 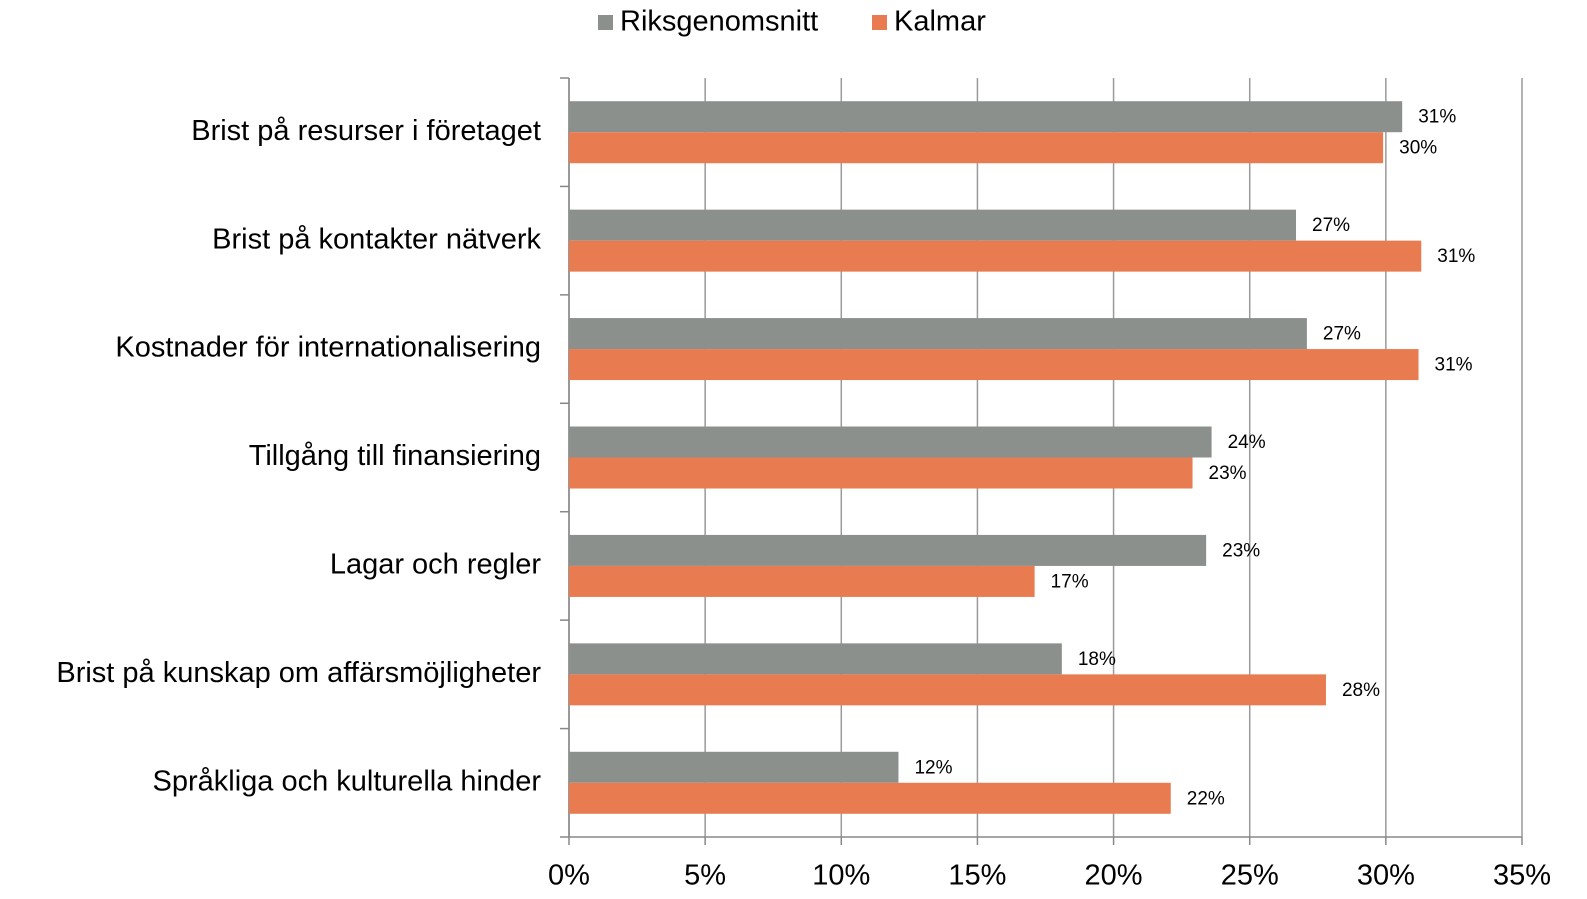 What do you see at coordinates (376, 239) in the screenshot?
I see `y-tick-label: Brist på kontakter nätverk` at bounding box center [376, 239].